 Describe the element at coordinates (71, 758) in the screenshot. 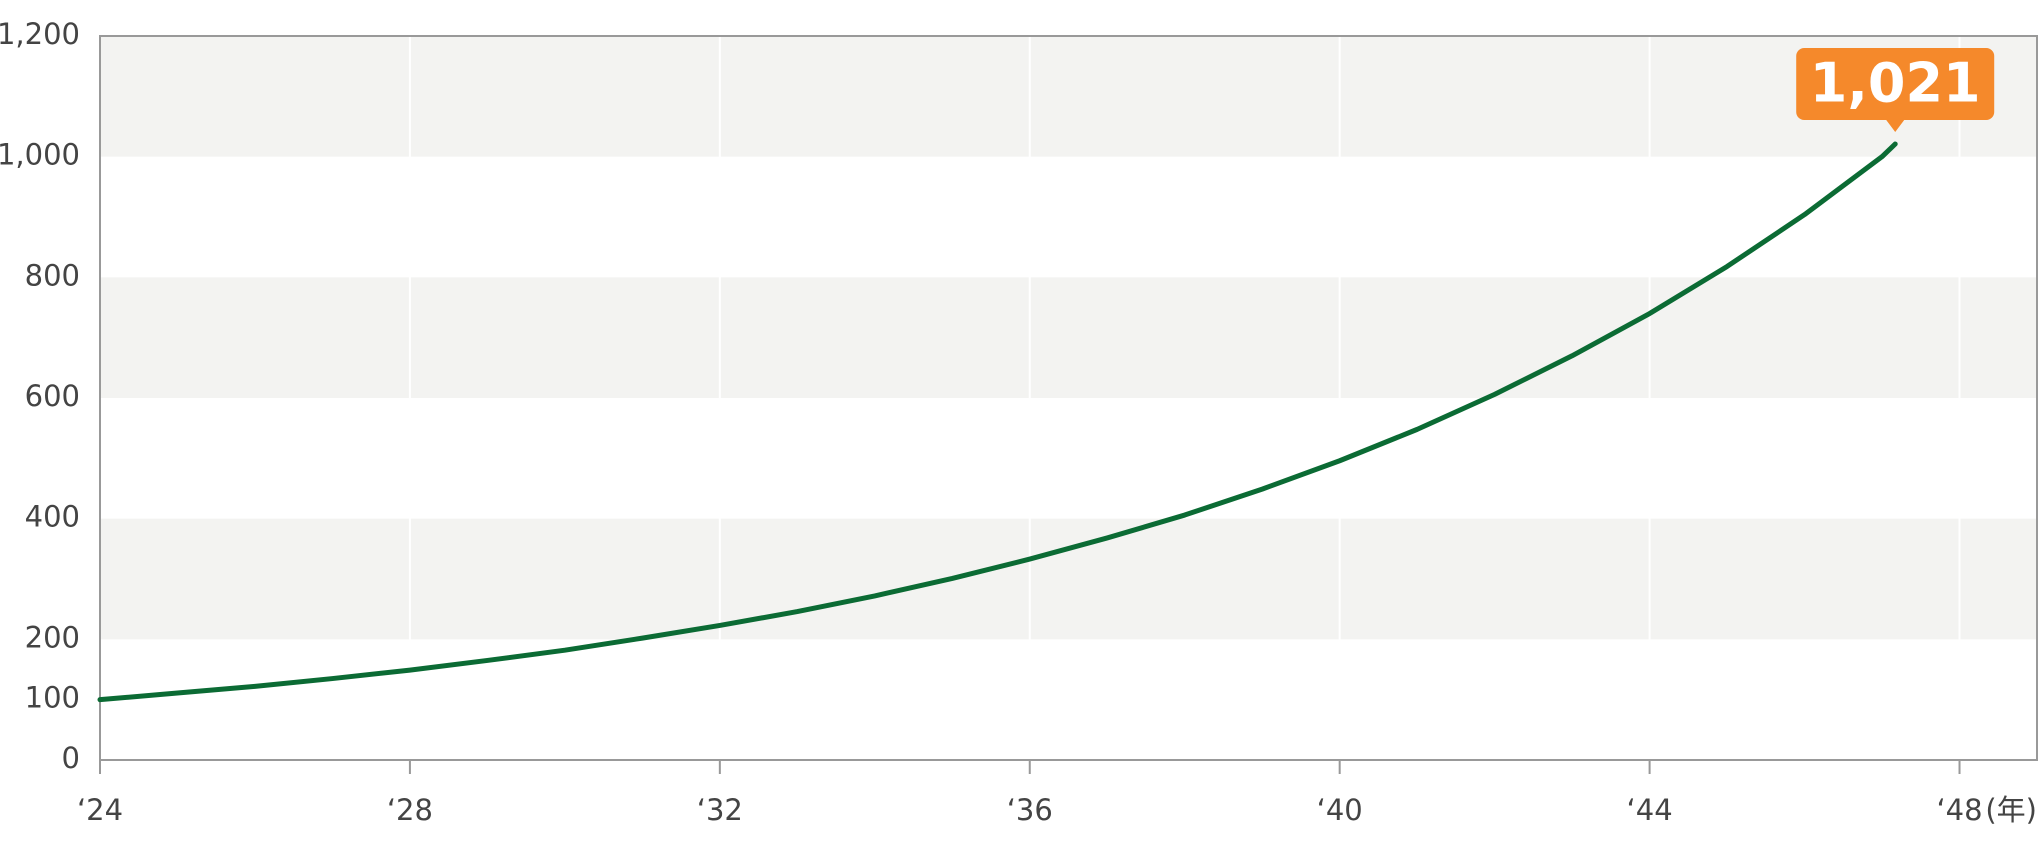

I see `y-tick-label: 0` at that location.